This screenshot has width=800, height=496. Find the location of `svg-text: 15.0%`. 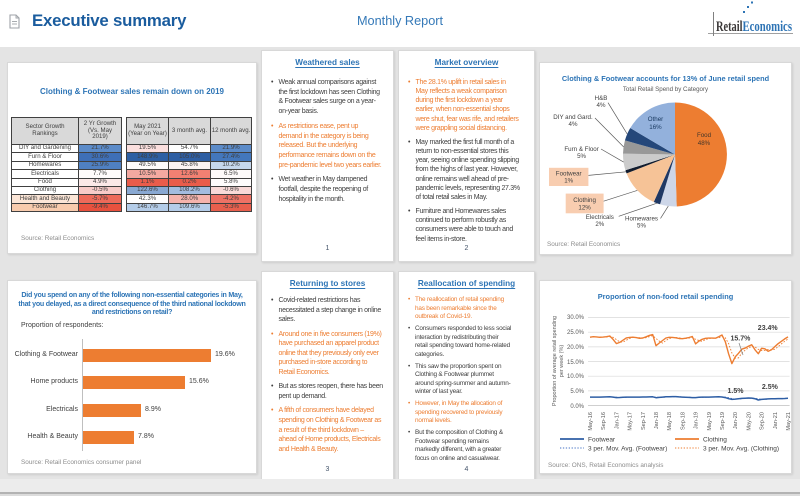

svg-text: 15.0% is located at coordinates (576, 363).